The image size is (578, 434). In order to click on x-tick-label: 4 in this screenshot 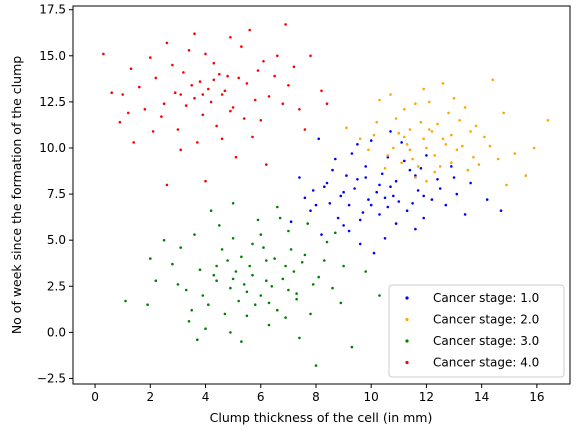, I will do `click(206, 397)`.